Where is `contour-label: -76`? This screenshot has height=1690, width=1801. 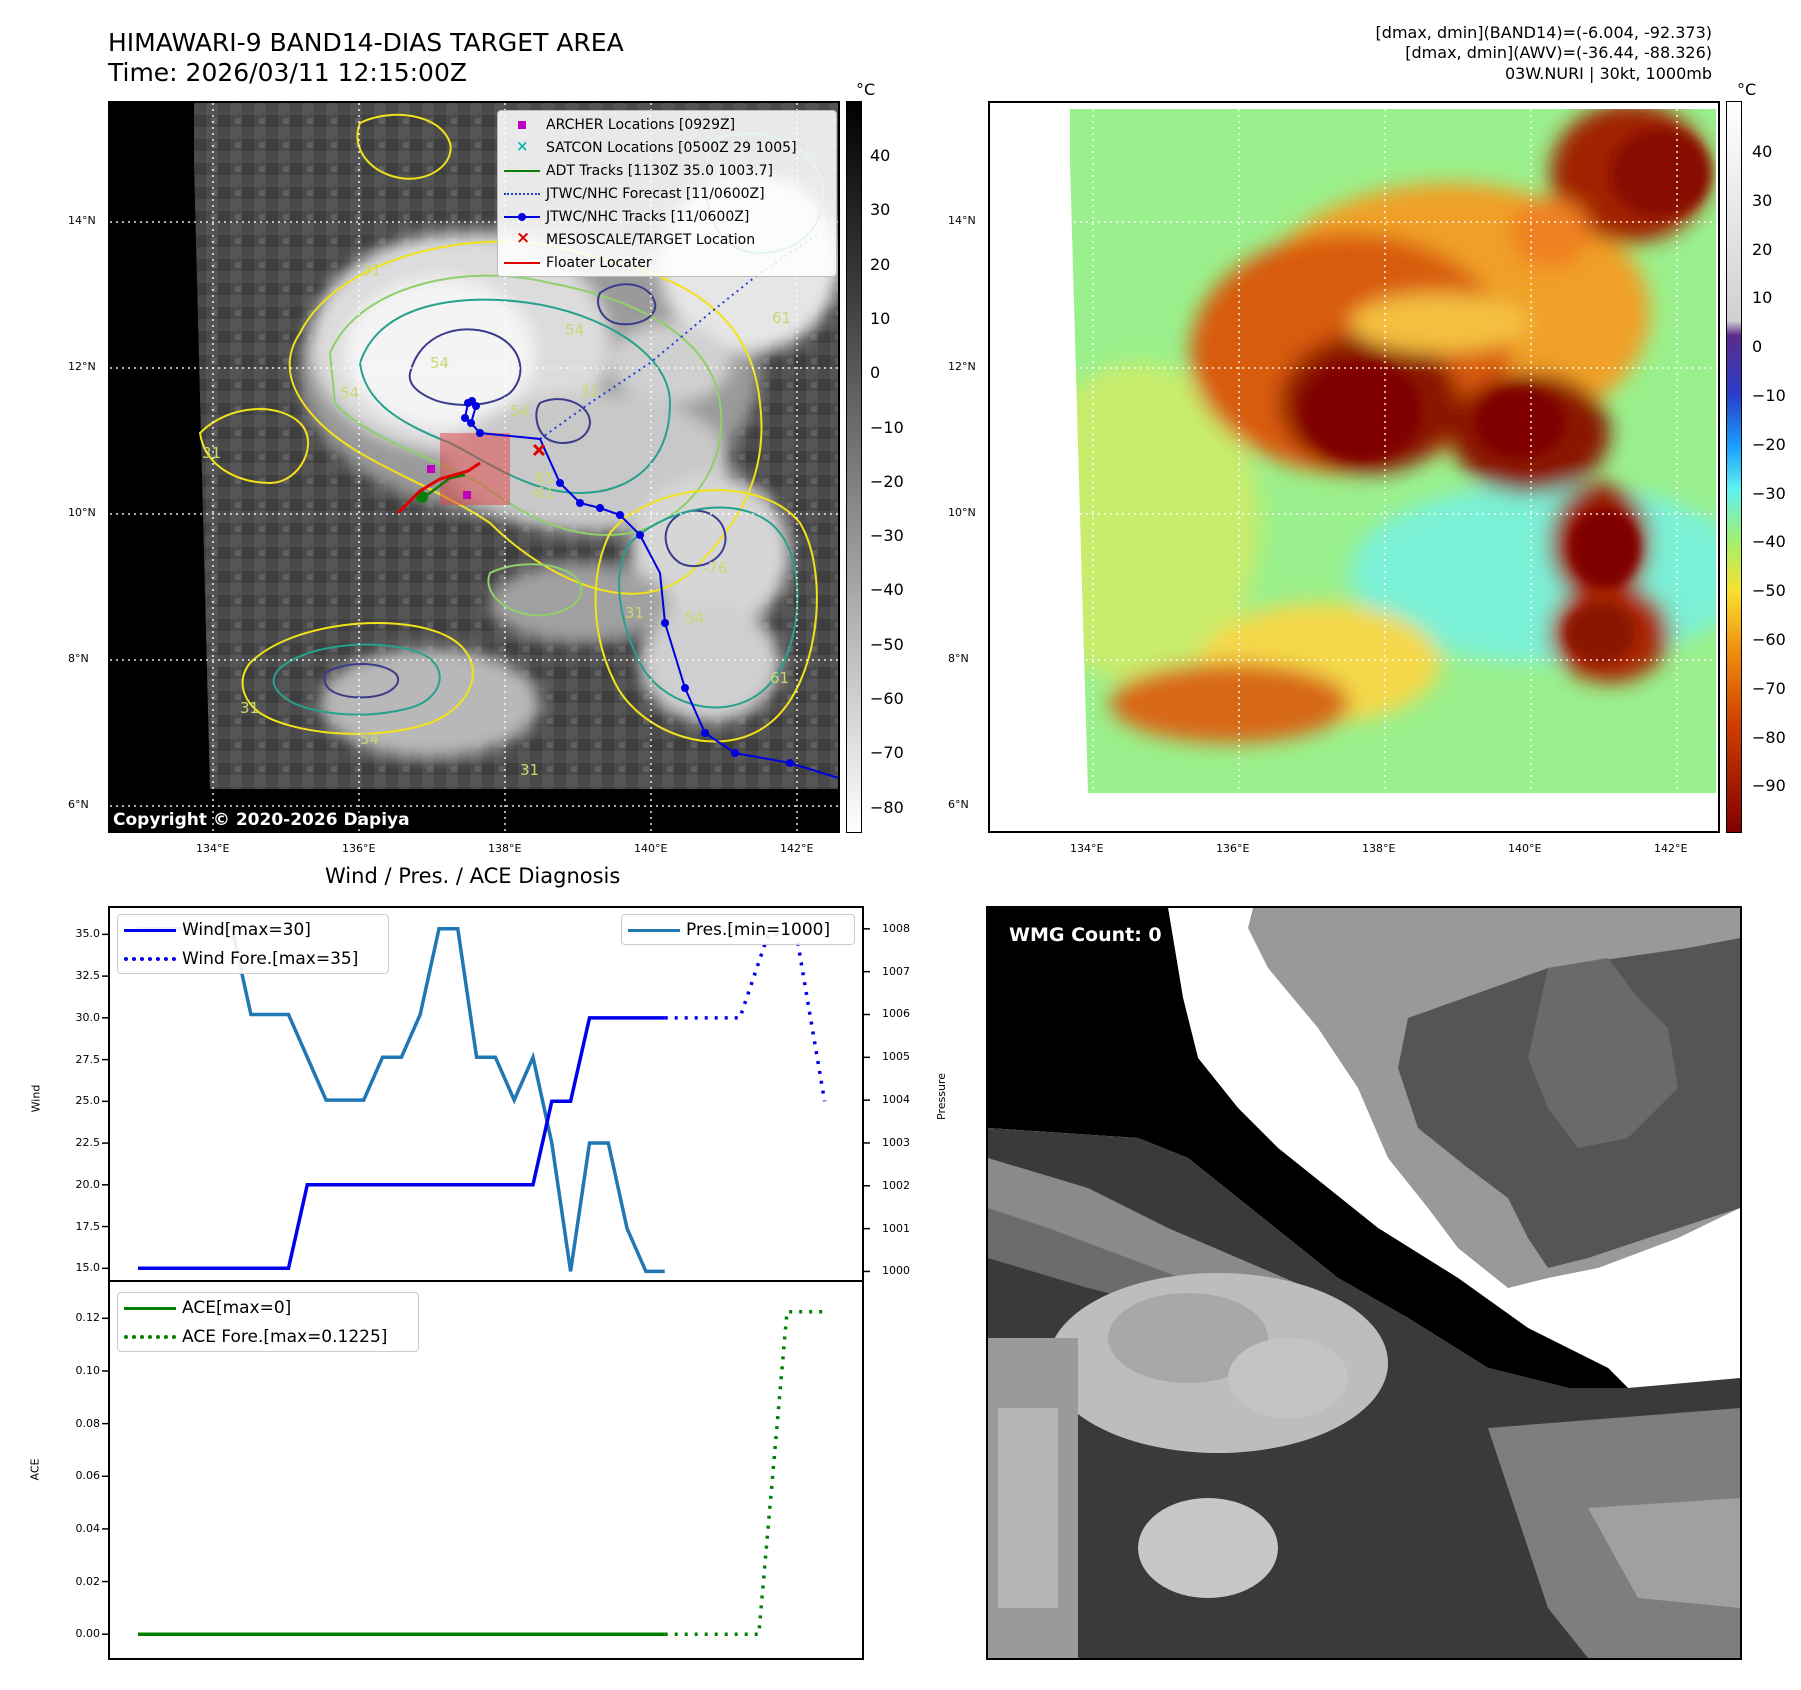 contour-label: -76 is located at coordinates (715, 568).